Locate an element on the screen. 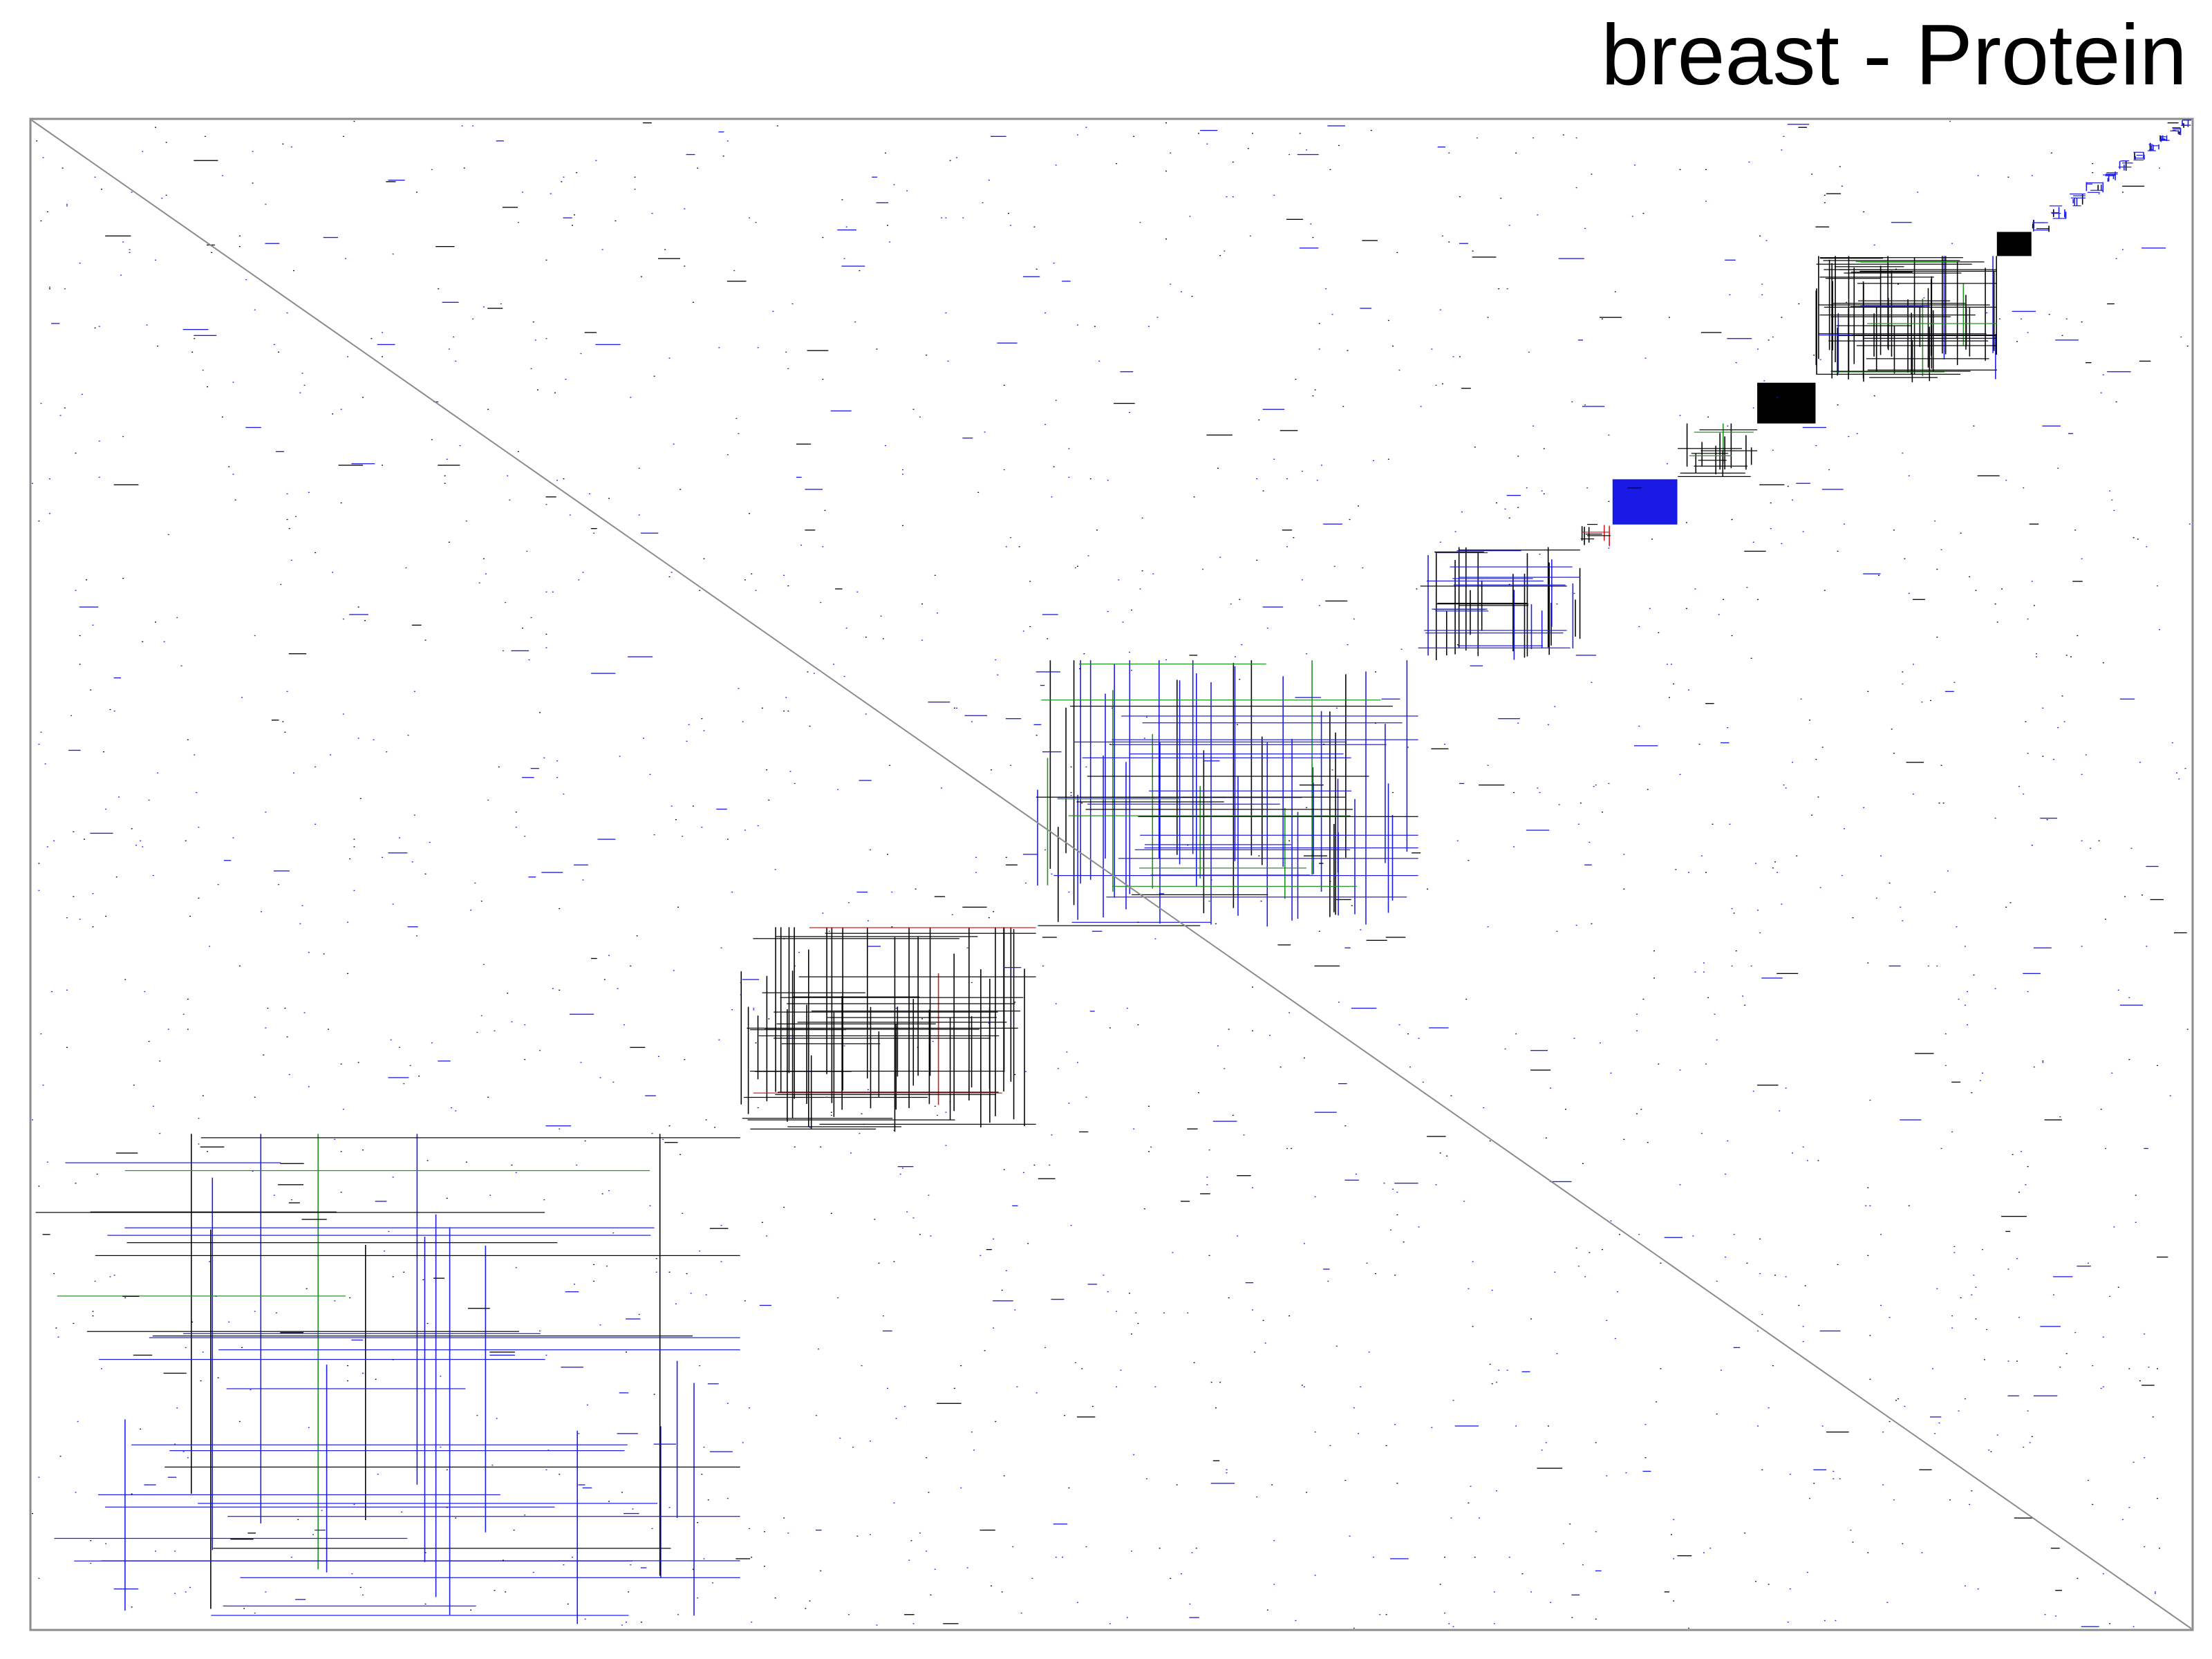  diagonal-block-21-col is located at coordinates (2188, 123).